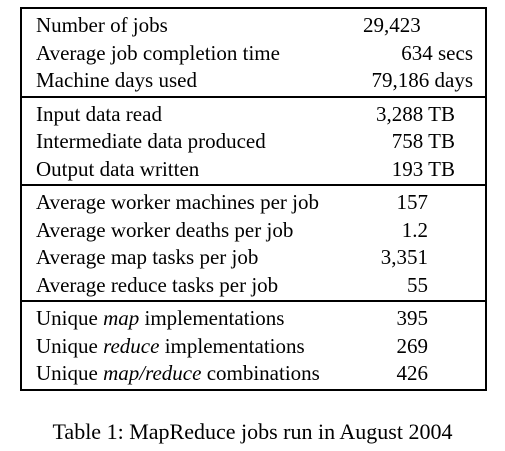  I want to click on row-label: Average map tasks per job, so click(147, 257).